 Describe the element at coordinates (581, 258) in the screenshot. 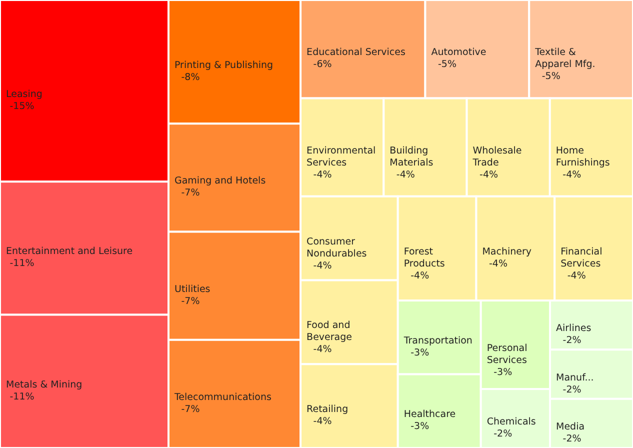

I see `category-label: Financial Services` at that location.